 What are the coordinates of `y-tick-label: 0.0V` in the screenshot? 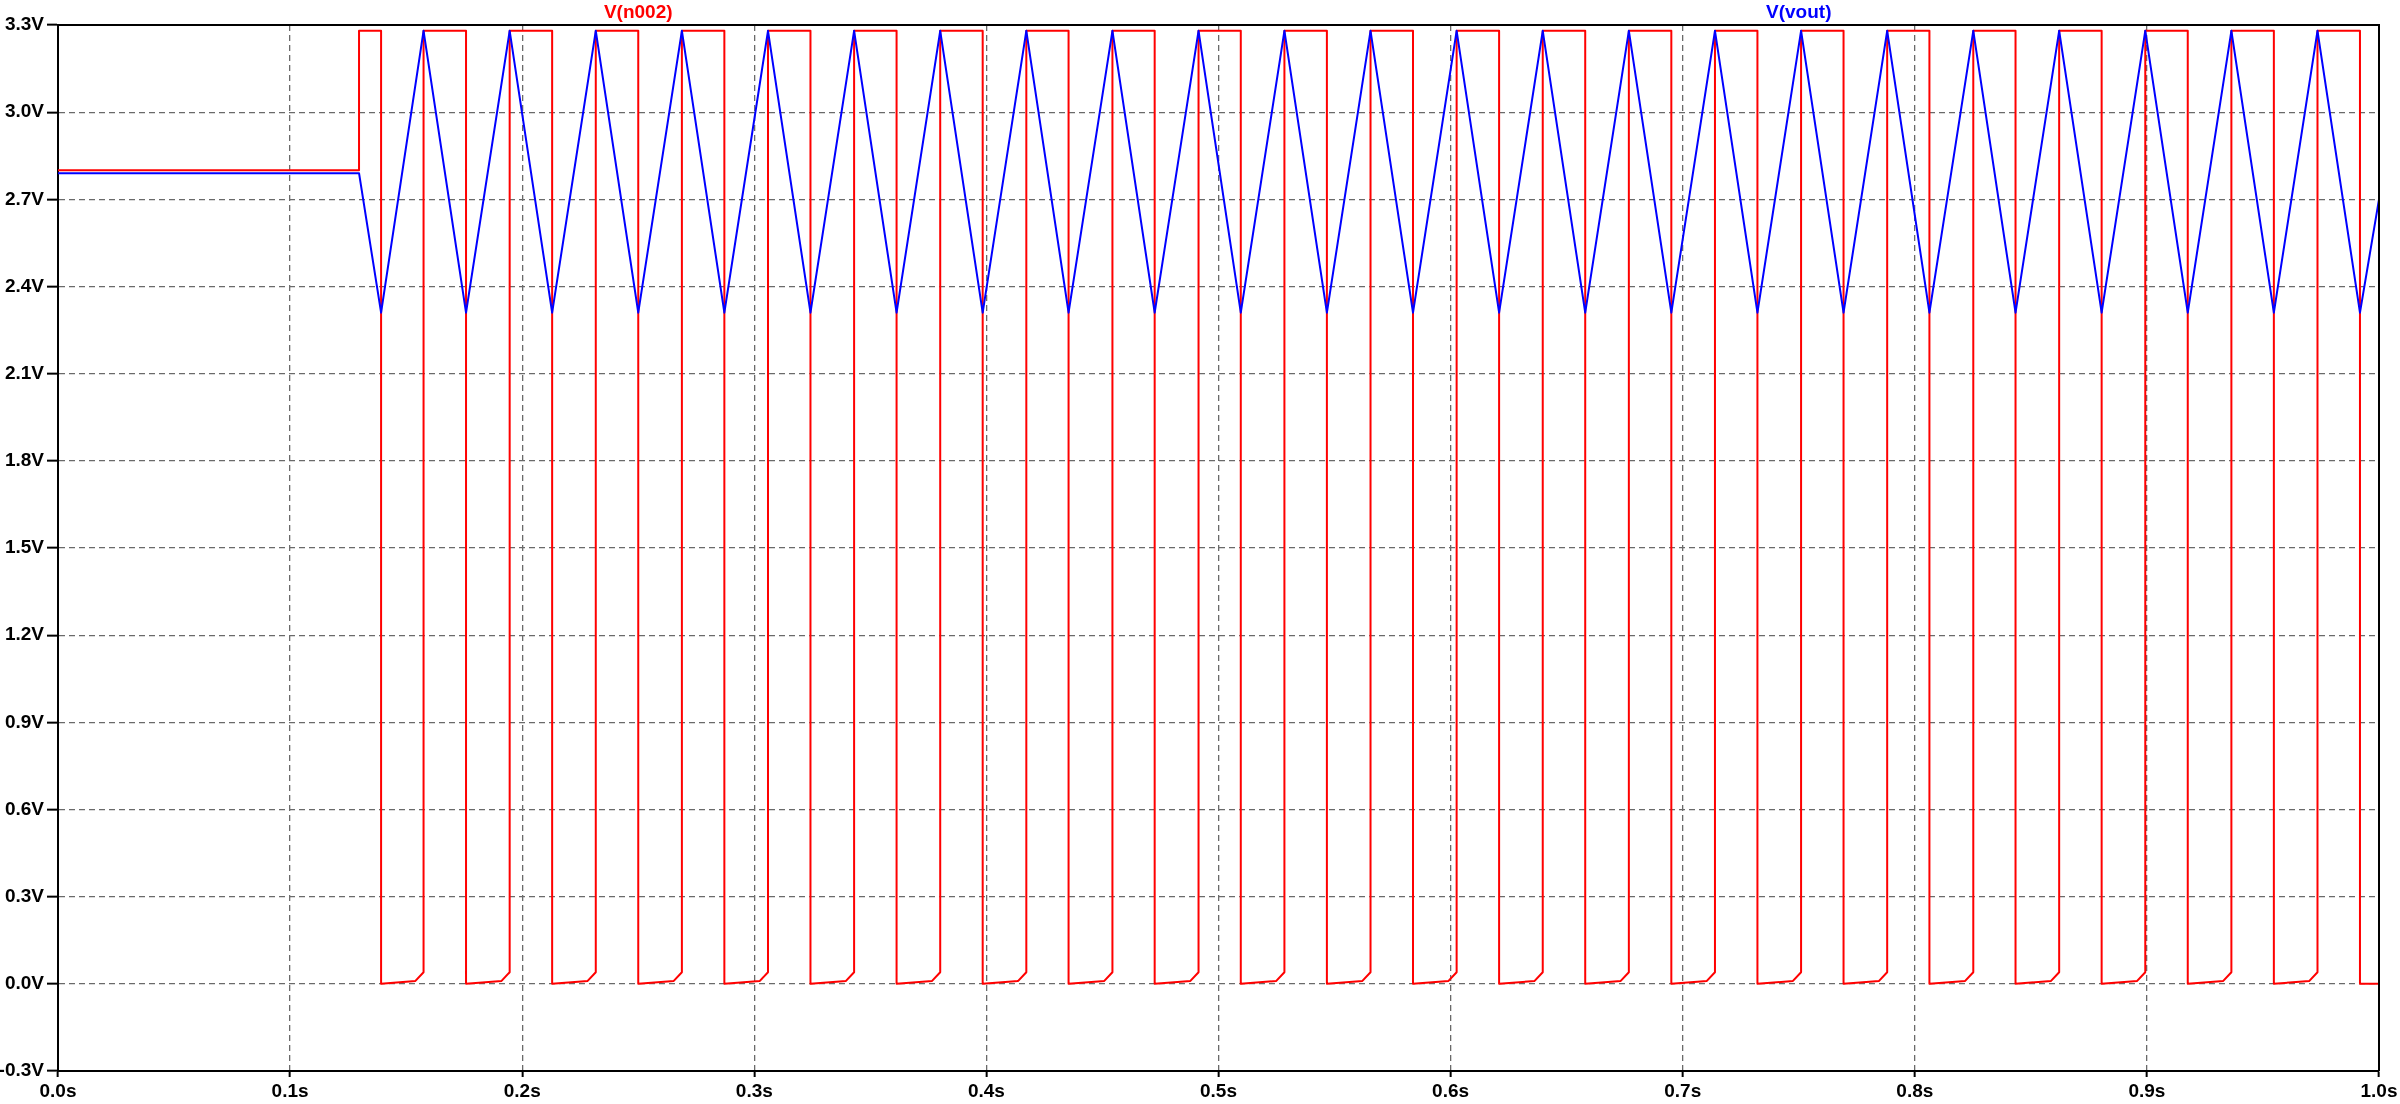 It's located at (24, 983).